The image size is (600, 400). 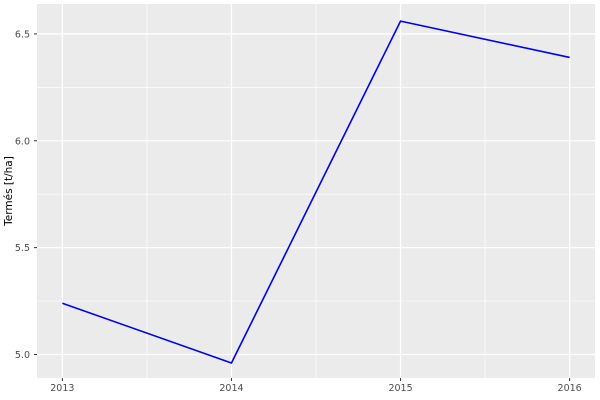 What do you see at coordinates (62, 388) in the screenshot?
I see `x-tick-label: 2013` at bounding box center [62, 388].